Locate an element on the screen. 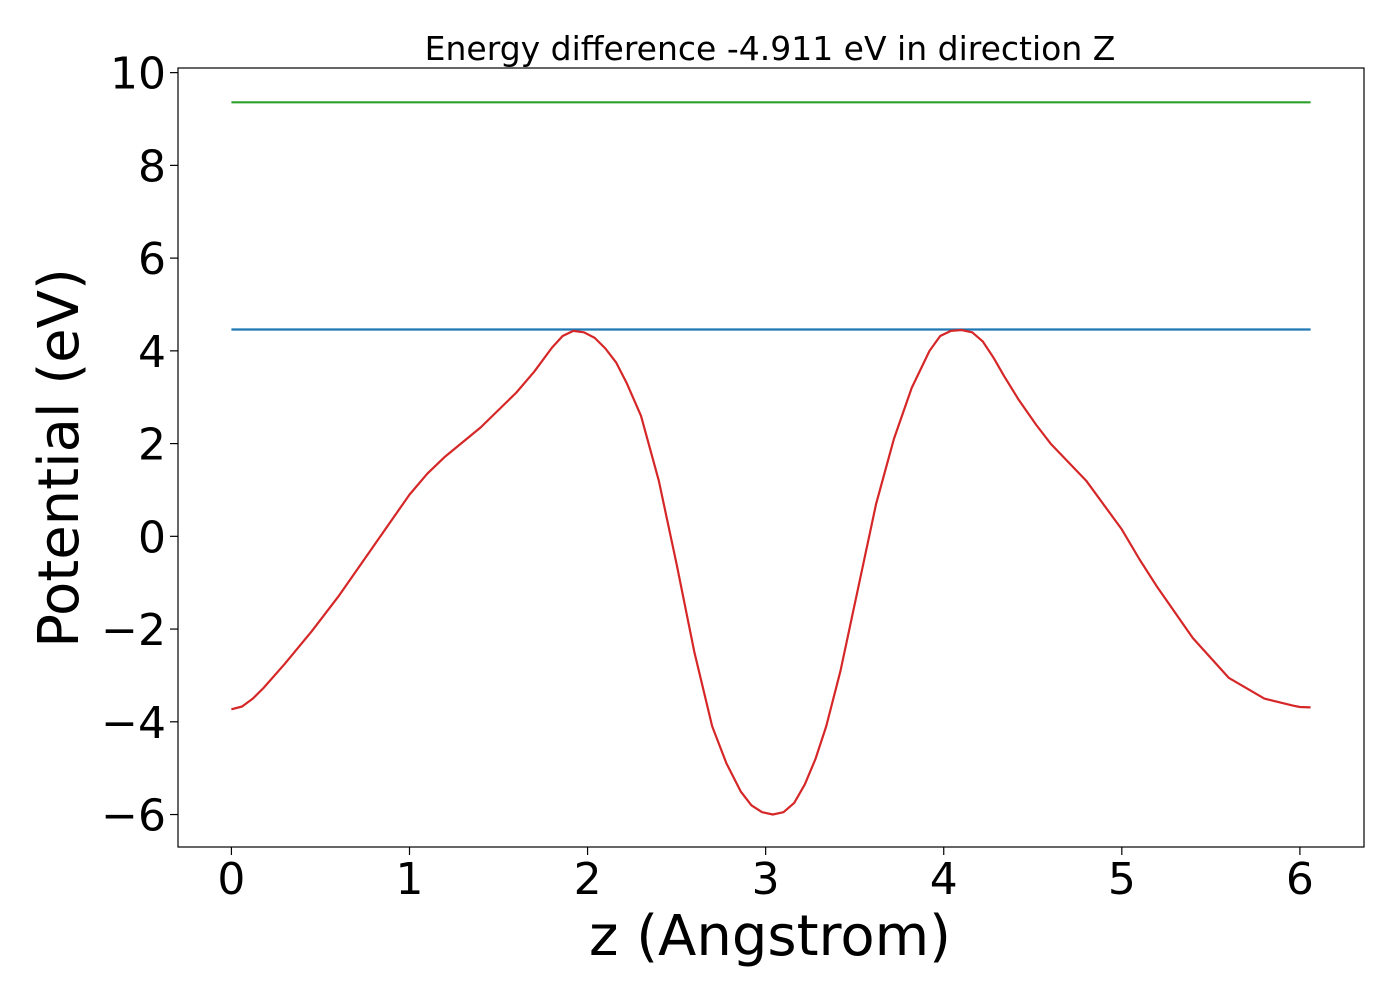 This screenshot has height=1000, width=1400. x-axis: 0 1 2 3 4 5 6 is located at coordinates (765, 876).